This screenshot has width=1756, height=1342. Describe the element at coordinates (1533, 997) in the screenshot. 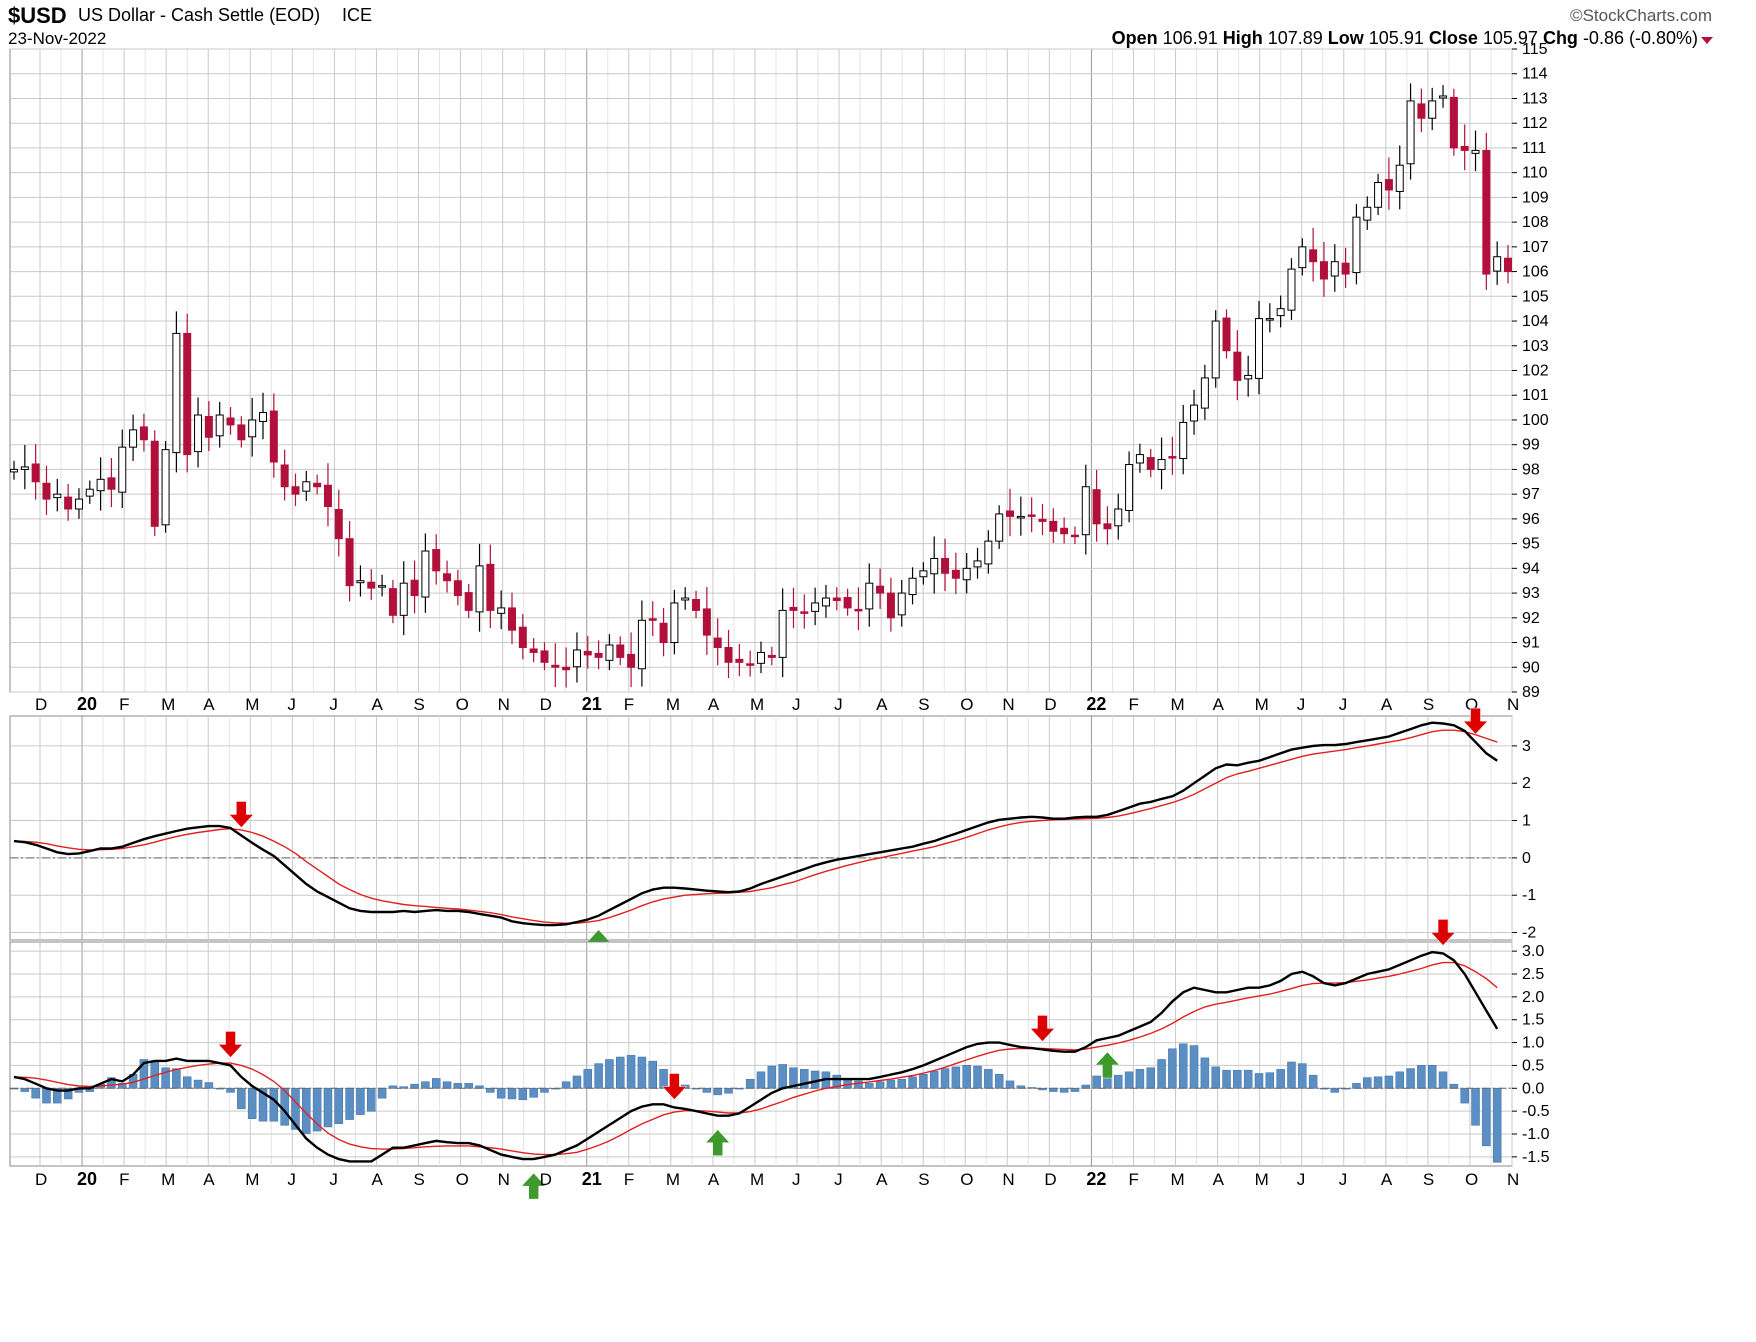

I see `y-tick-label: 2.0` at that location.